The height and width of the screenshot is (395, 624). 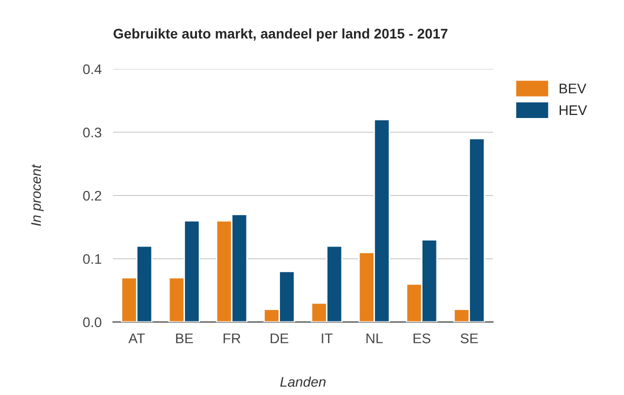 I want to click on x-tick-label: NL, so click(x=374, y=339).